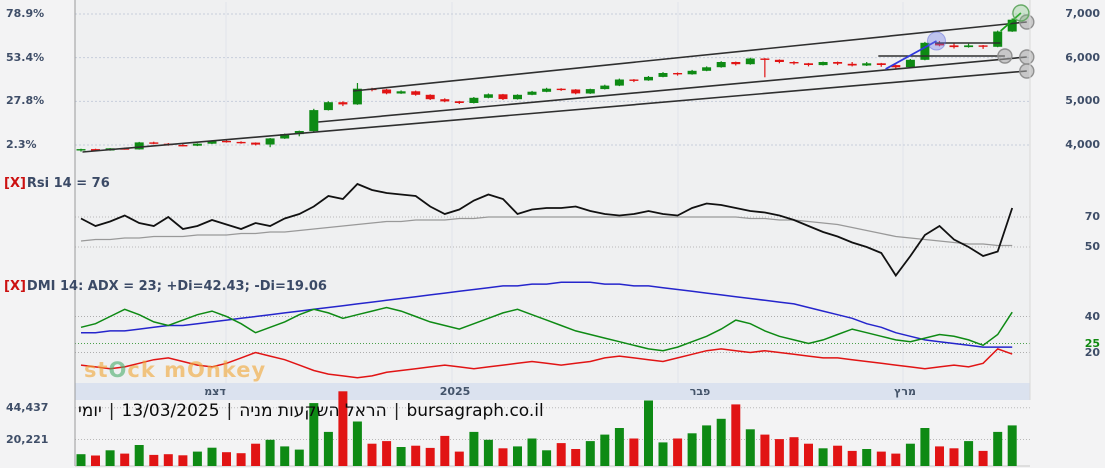  What do you see at coordinates (1082, 101) in the screenshot?
I see `price-axis-label: 5,000` at bounding box center [1082, 101].